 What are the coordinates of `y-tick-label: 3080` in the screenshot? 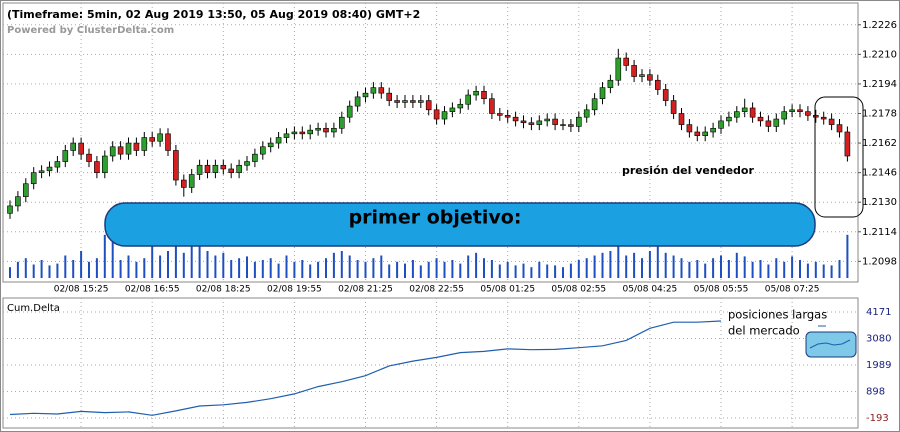 It's located at (878, 339).